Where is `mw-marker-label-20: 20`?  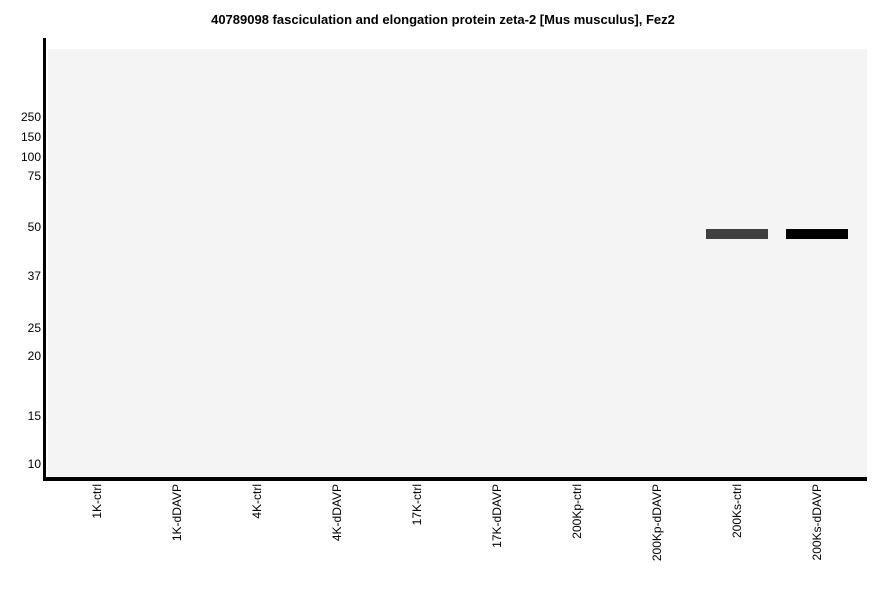
mw-marker-label-20: 20 is located at coordinates (34, 355).